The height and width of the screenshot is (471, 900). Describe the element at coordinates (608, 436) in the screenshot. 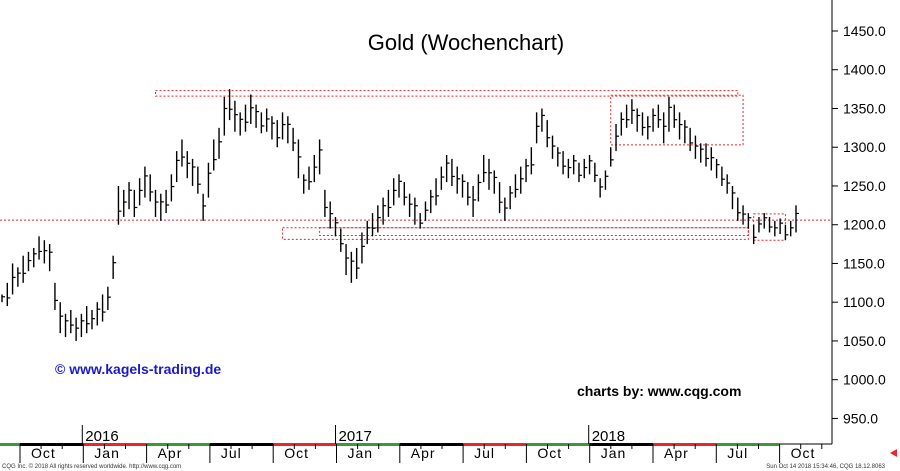

I see `year-label: 2018` at that location.